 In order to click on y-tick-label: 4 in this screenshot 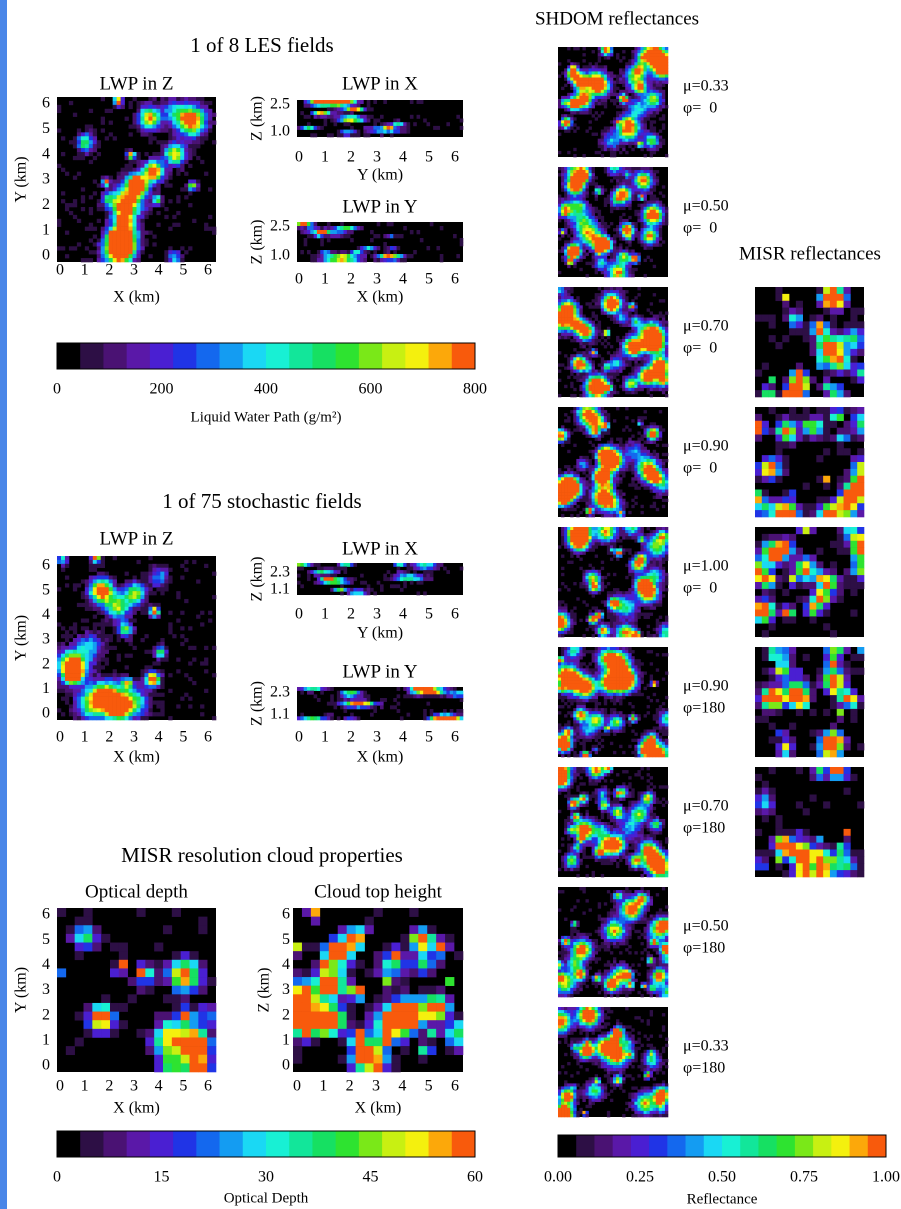, I will do `click(46, 614)`.